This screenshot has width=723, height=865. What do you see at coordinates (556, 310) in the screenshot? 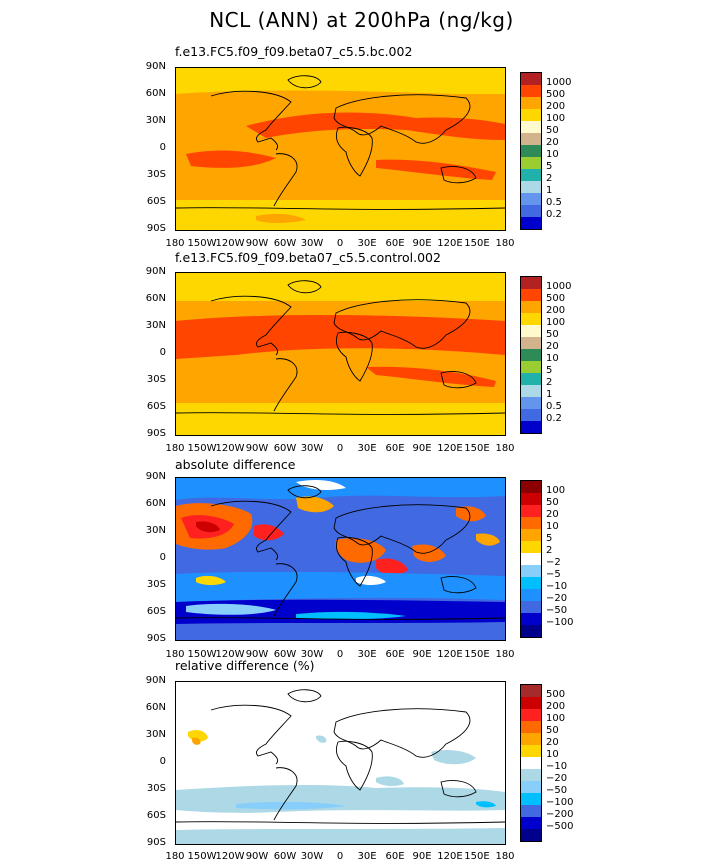
I see `colorbar-label: 200` at bounding box center [556, 310].